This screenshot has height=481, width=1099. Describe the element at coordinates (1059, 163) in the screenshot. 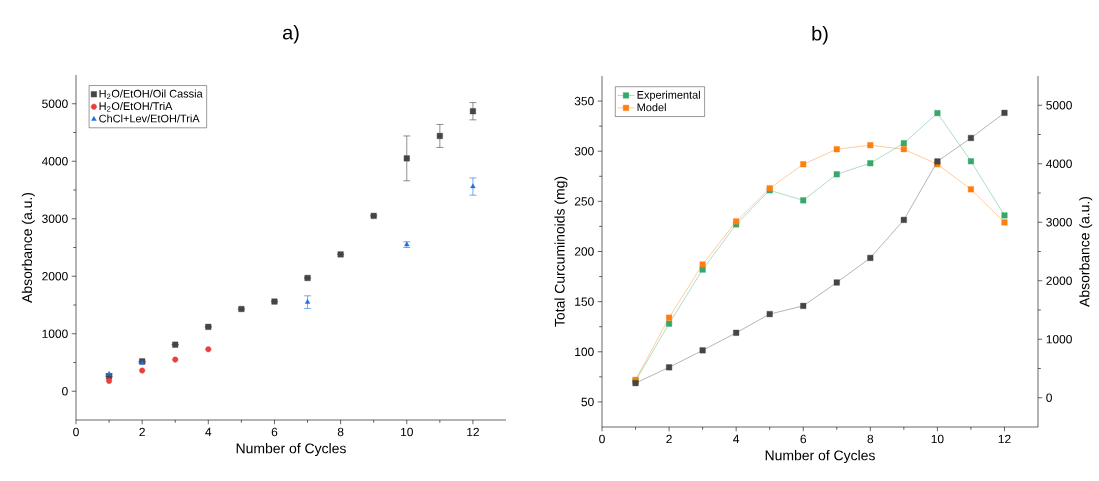

I see `y2-tick-label: 4000` at that location.